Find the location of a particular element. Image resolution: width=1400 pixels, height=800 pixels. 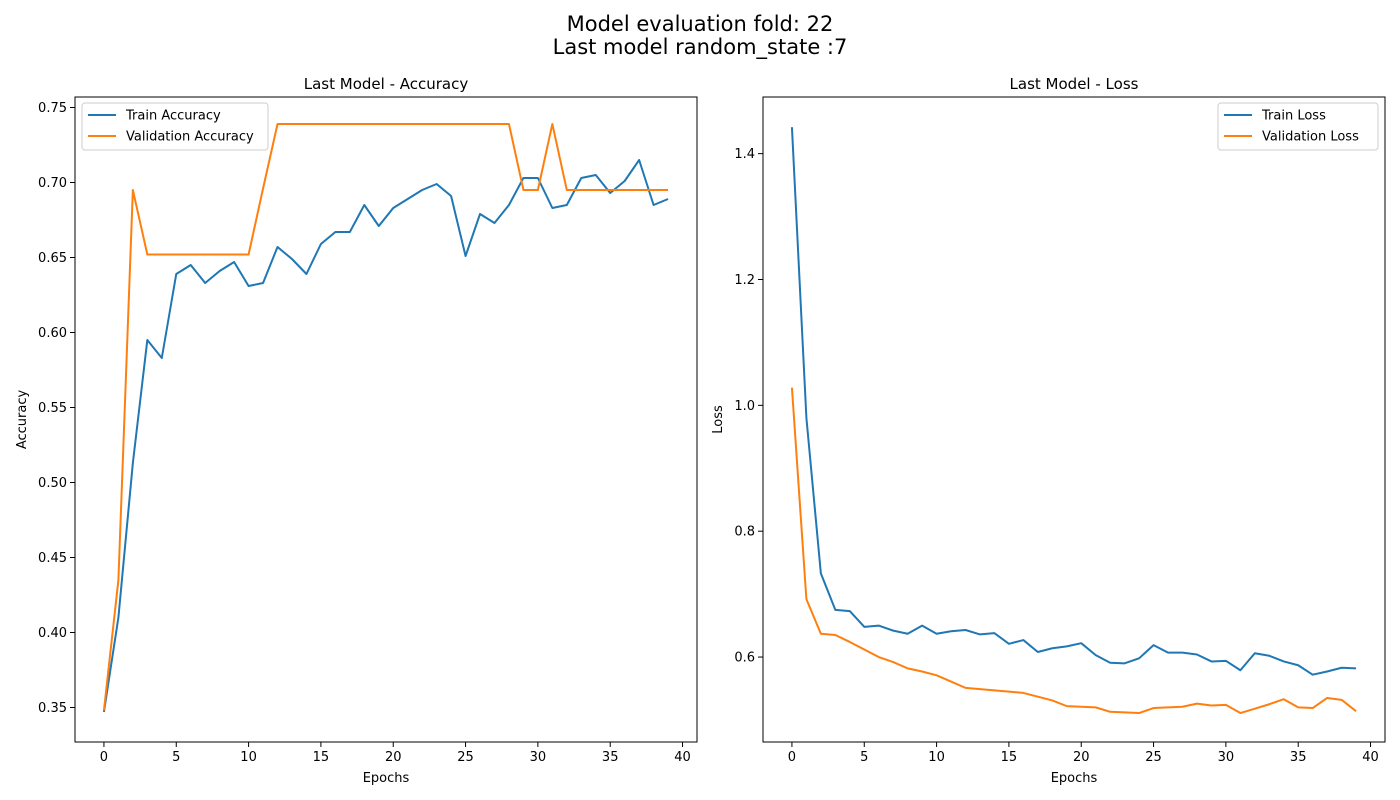

loss-x-tick-label: 15 is located at coordinates (1009, 757).